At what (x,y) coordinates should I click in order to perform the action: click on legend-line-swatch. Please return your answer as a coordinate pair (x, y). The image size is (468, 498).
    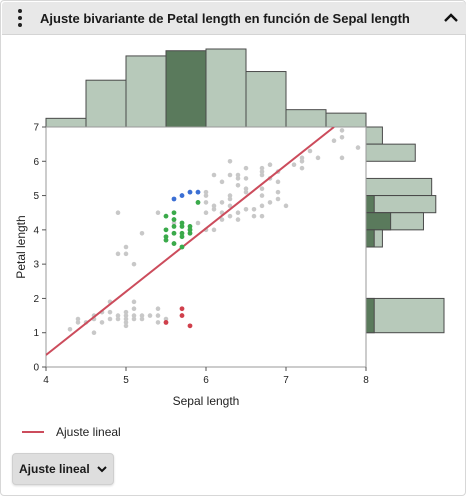
    Looking at the image, I should click on (33, 432).